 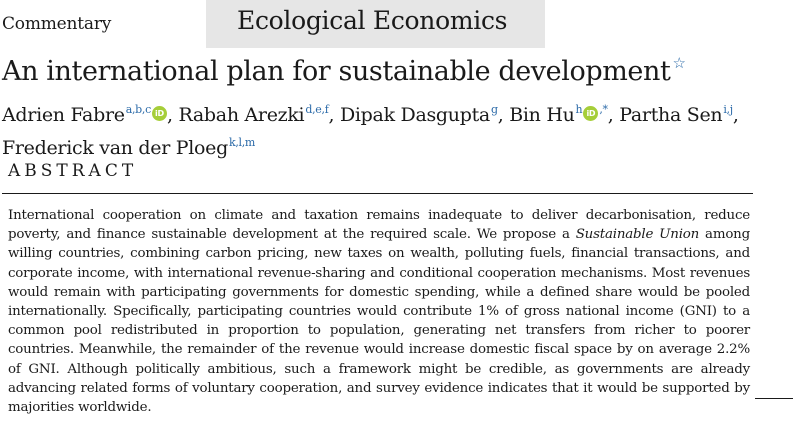 What do you see at coordinates (728, 109) in the screenshot?
I see `author-affiliation-marks: i,j` at bounding box center [728, 109].